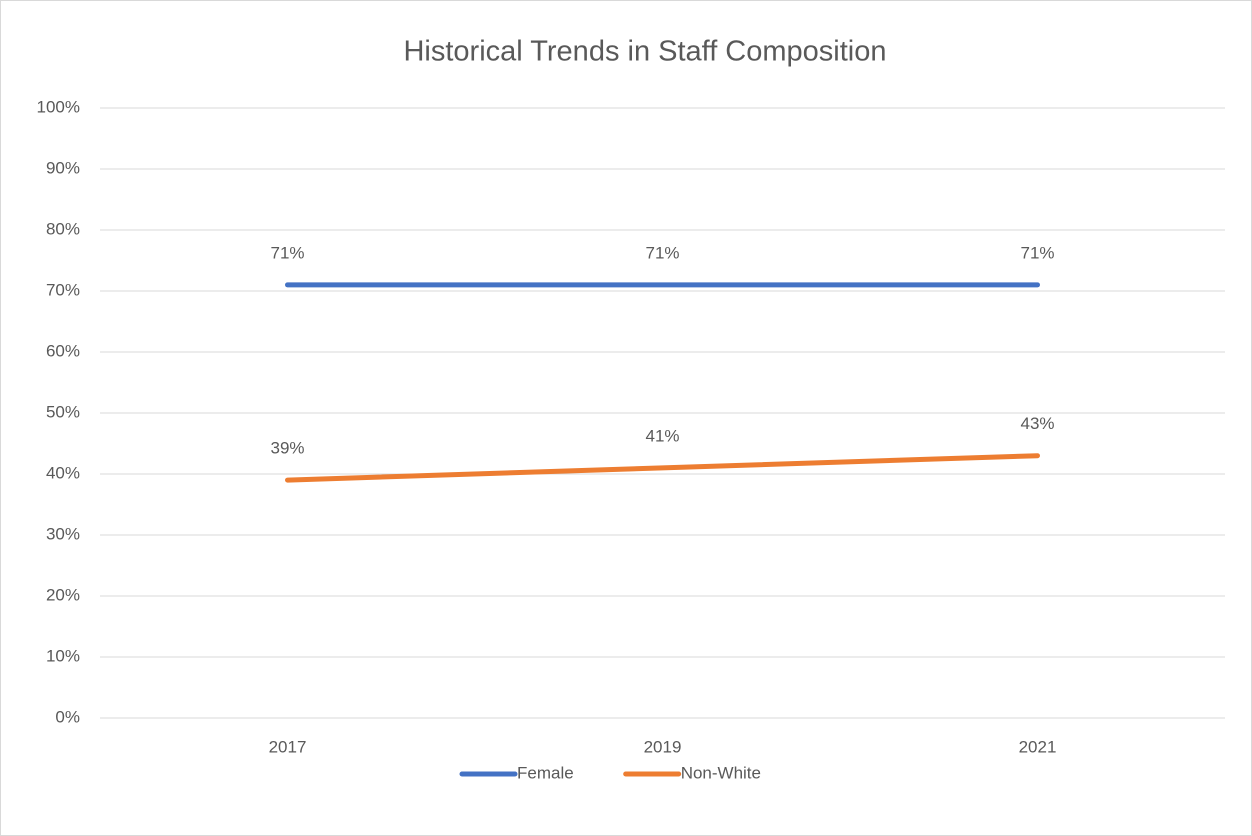 This screenshot has width=1252, height=836. I want to click on chart-title: Historical Trends in Staff Composition, so click(644, 52).